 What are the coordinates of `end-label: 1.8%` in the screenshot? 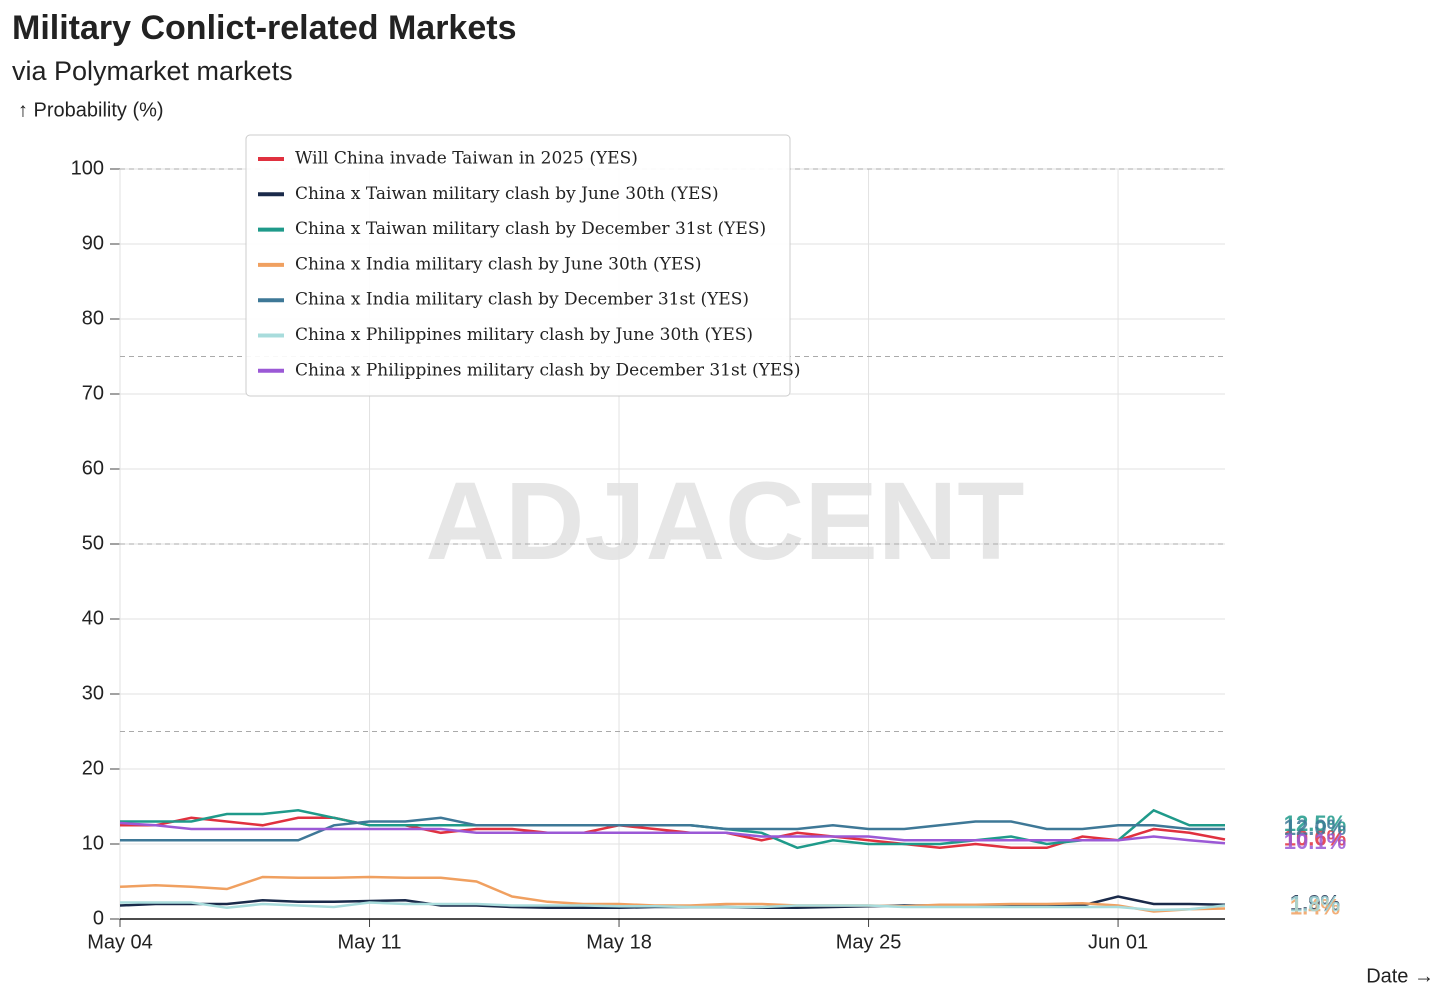 It's located at (1315, 903).